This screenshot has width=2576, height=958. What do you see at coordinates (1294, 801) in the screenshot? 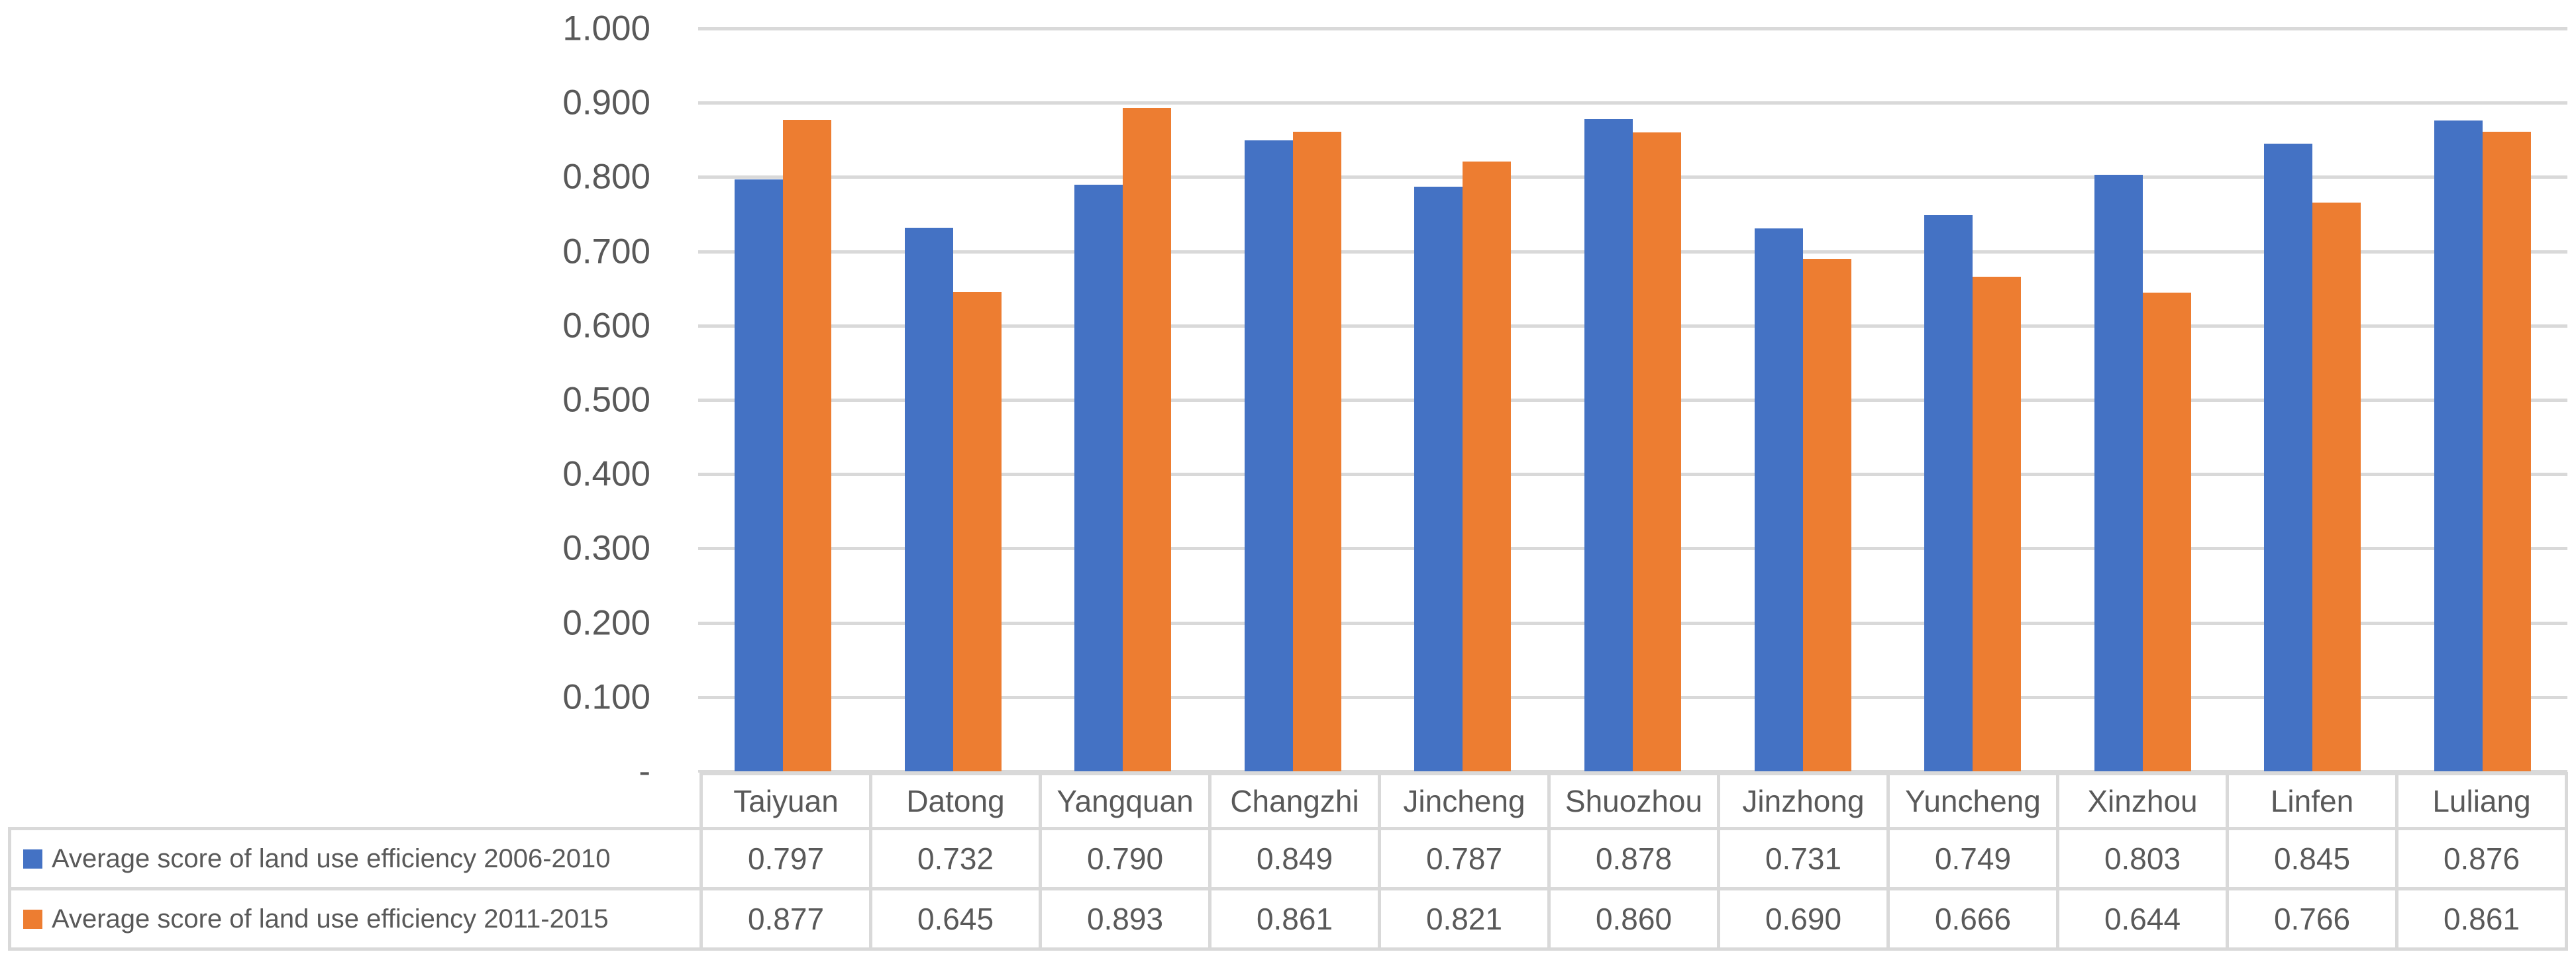
I see `category-header-cell: Changzhi` at bounding box center [1294, 801].